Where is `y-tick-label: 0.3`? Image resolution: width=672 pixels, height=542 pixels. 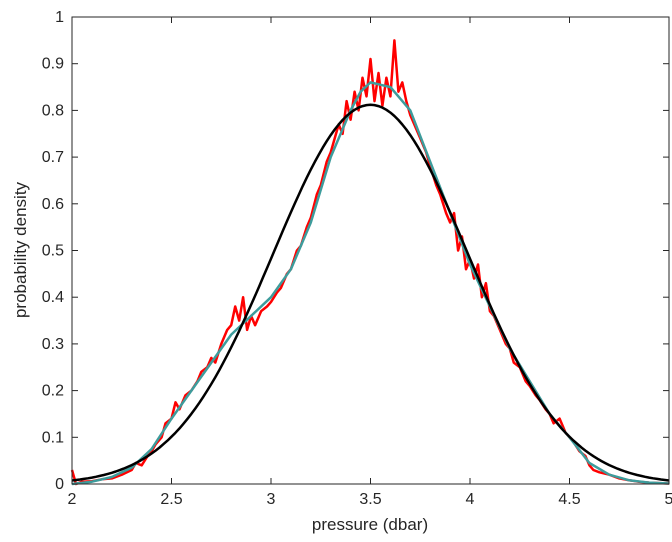
y-tick-label: 0.3 is located at coordinates (53, 344).